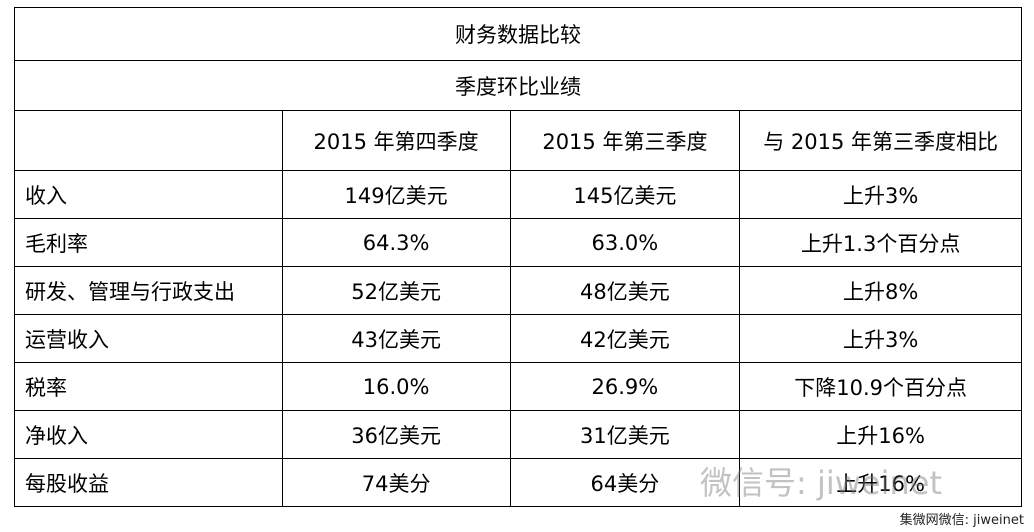 This screenshot has height=532, width=1034. What do you see at coordinates (396, 194) in the screenshot?
I see `cell: 149亿美元` at bounding box center [396, 194].